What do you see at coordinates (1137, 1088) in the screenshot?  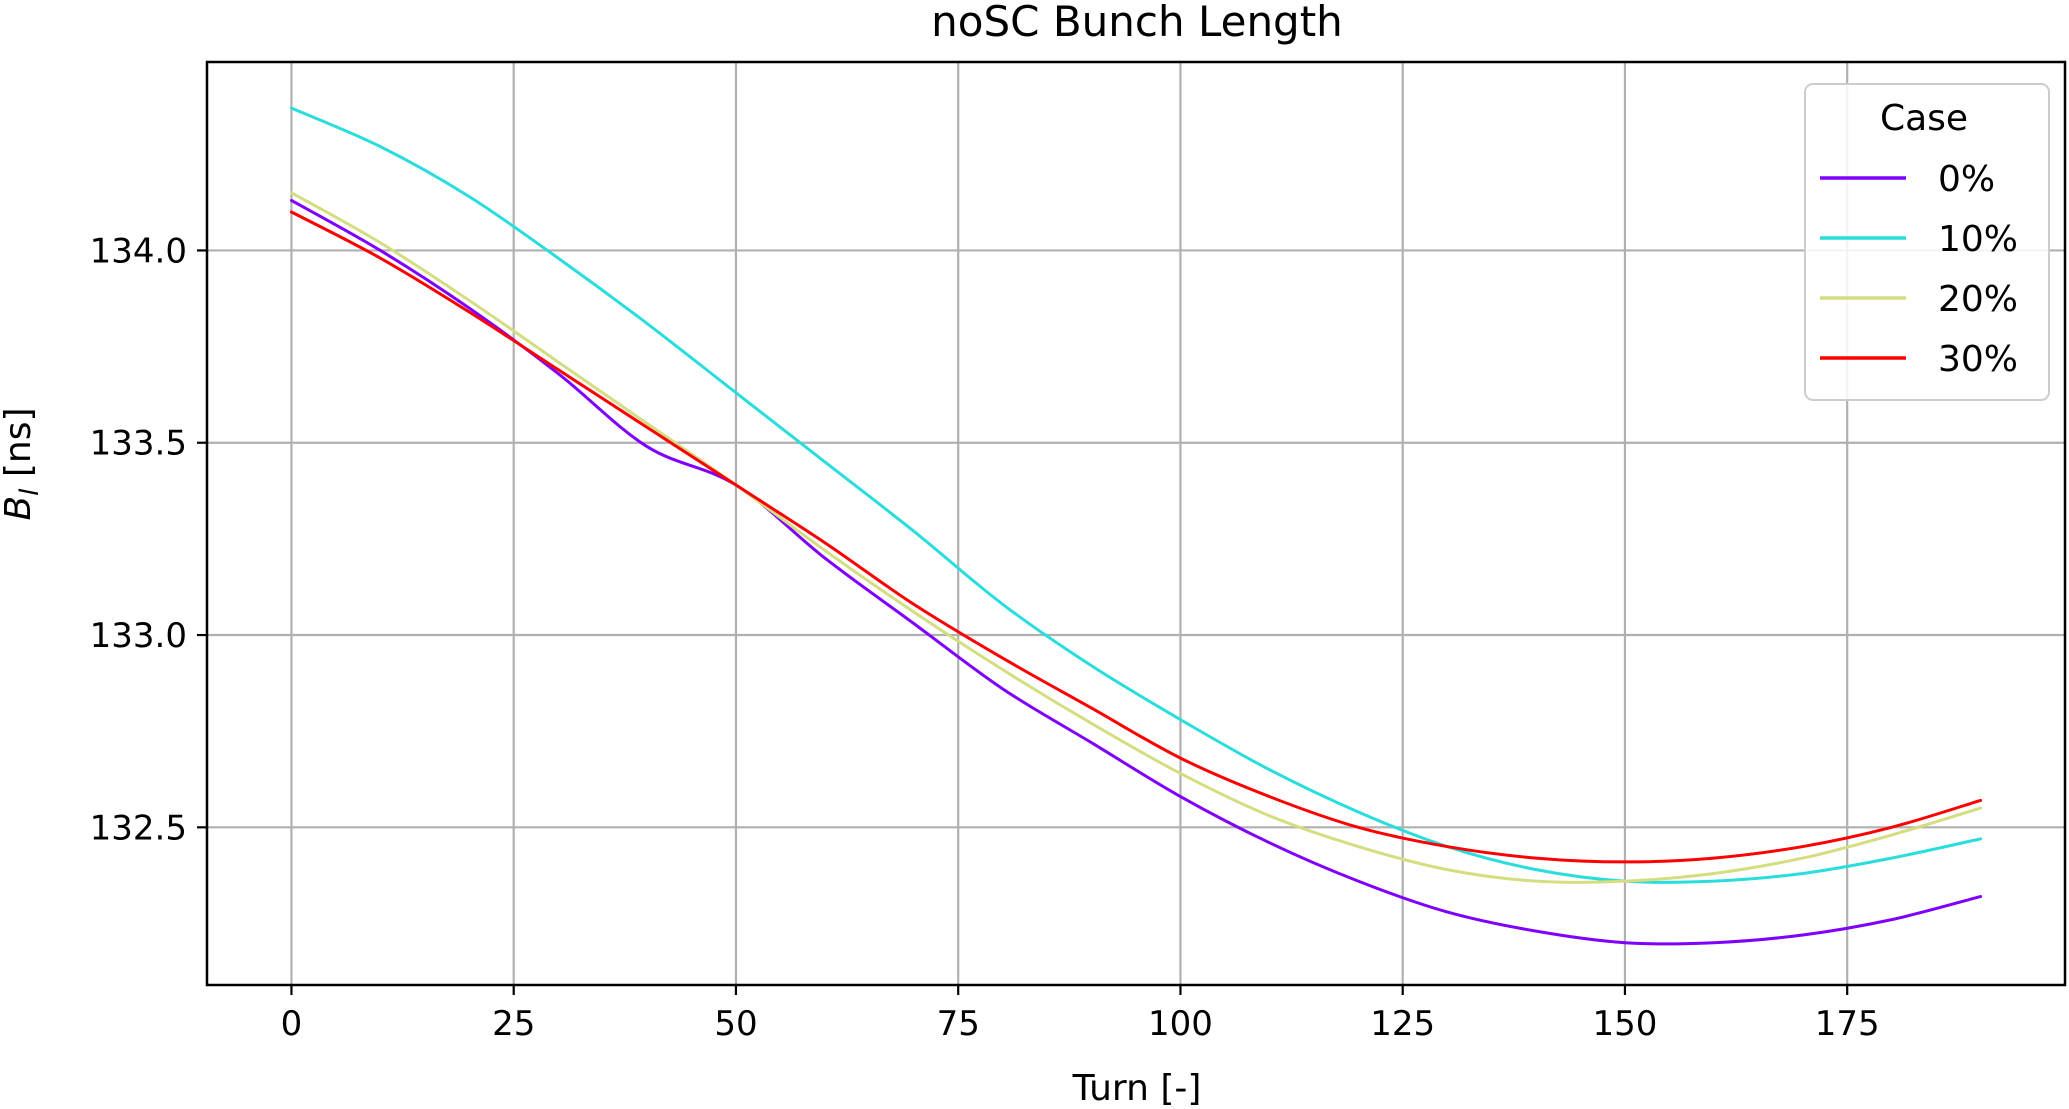 I see `x-axis-title: Turn [-]` at bounding box center [1137, 1088].